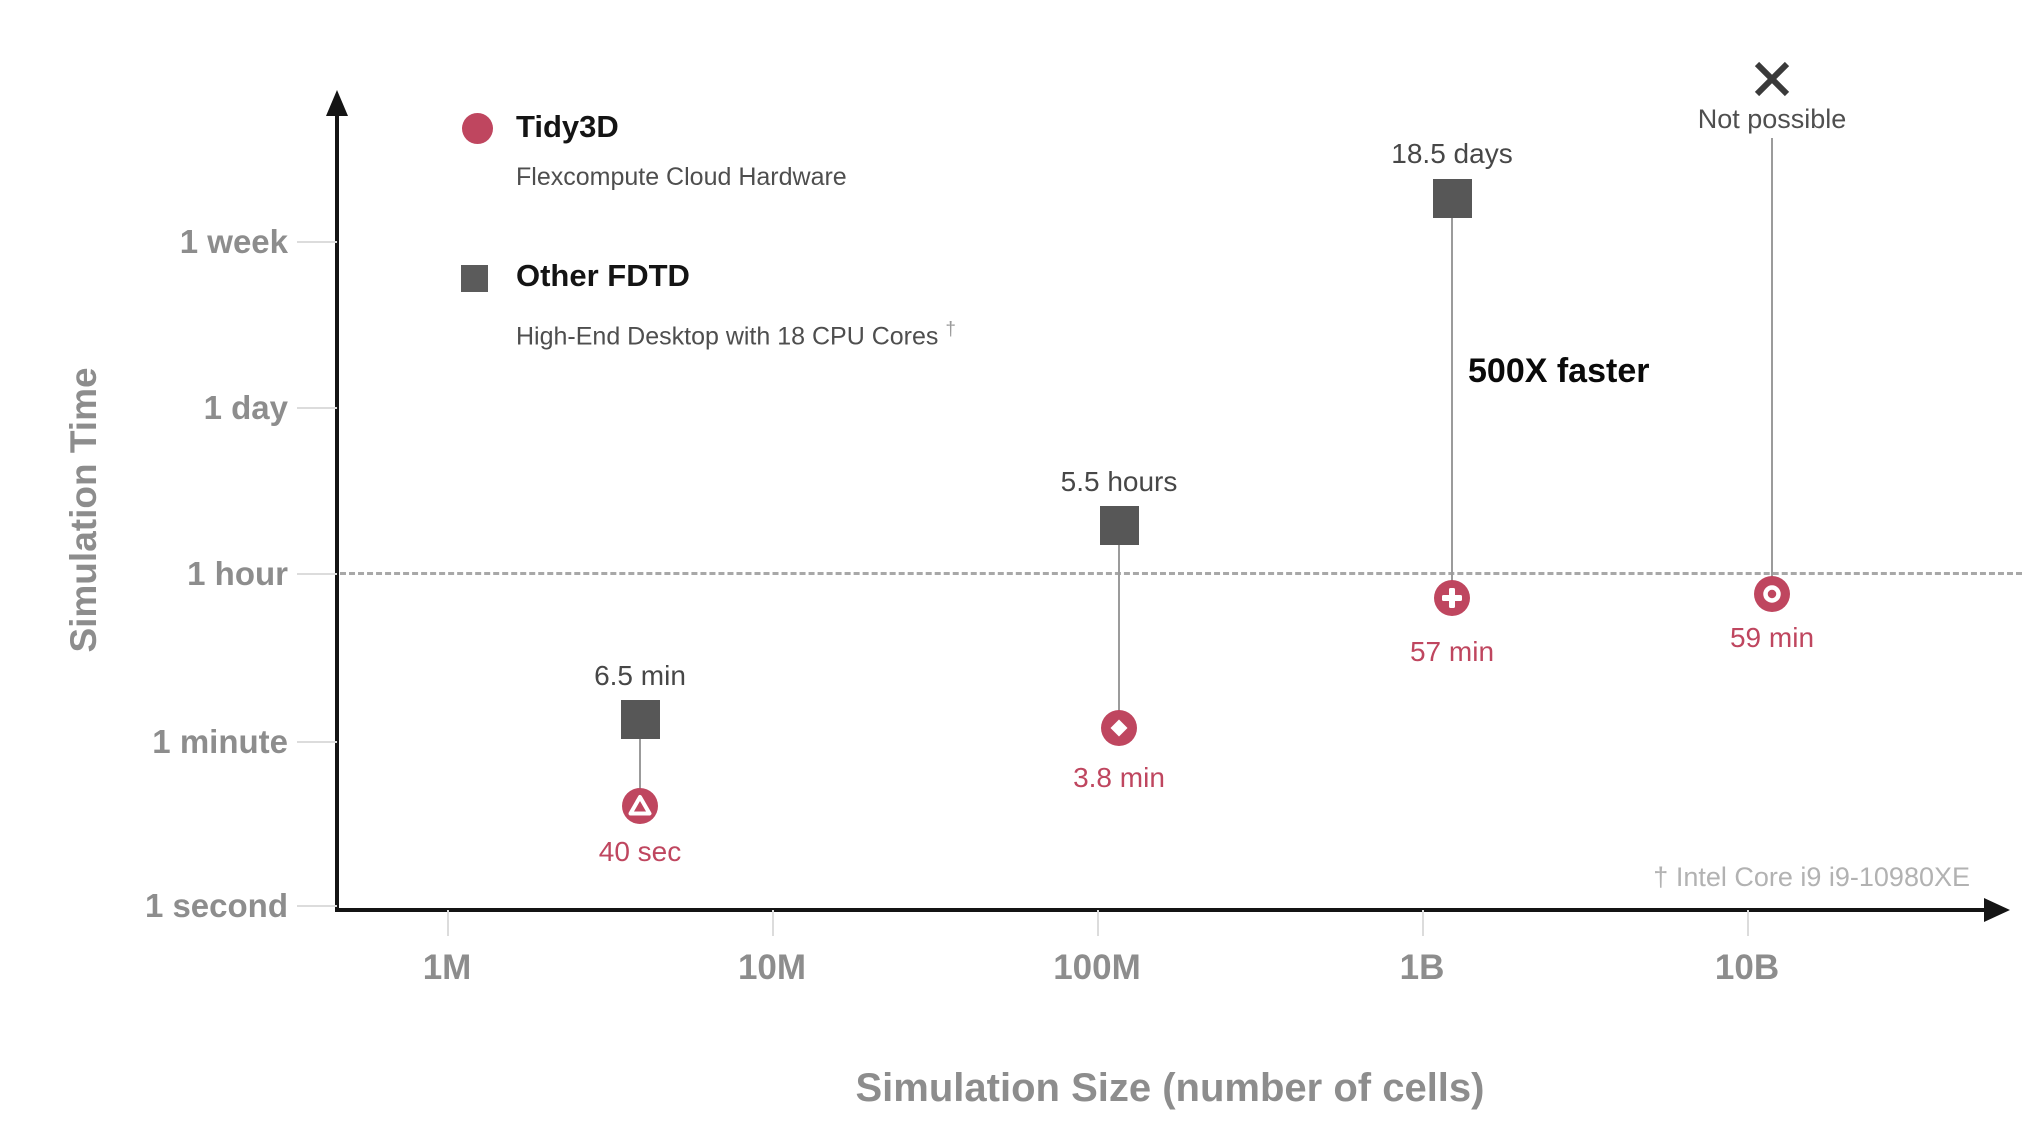  Describe the element at coordinates (772, 967) in the screenshot. I see `x-label-10m: 10M` at that location.